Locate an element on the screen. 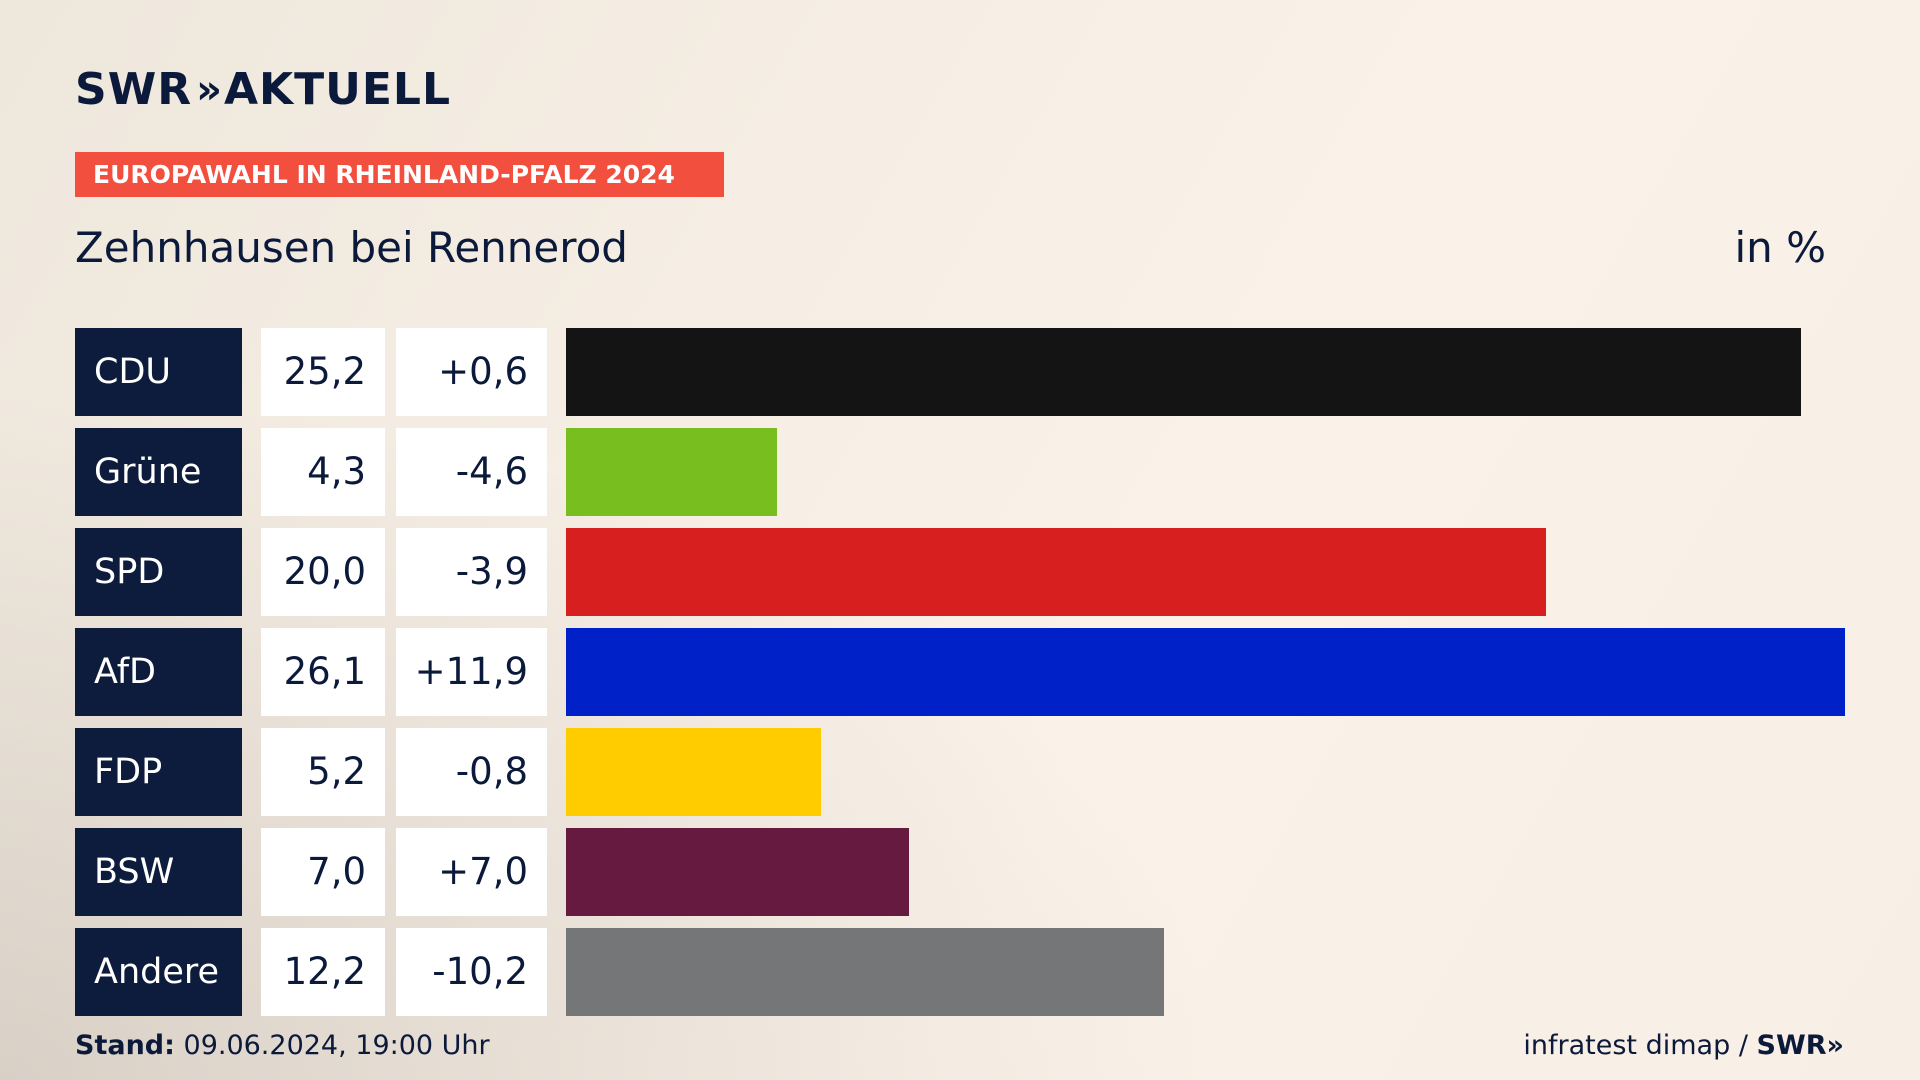 The image size is (1920, 1080). bar-afd is located at coordinates (1205, 672).